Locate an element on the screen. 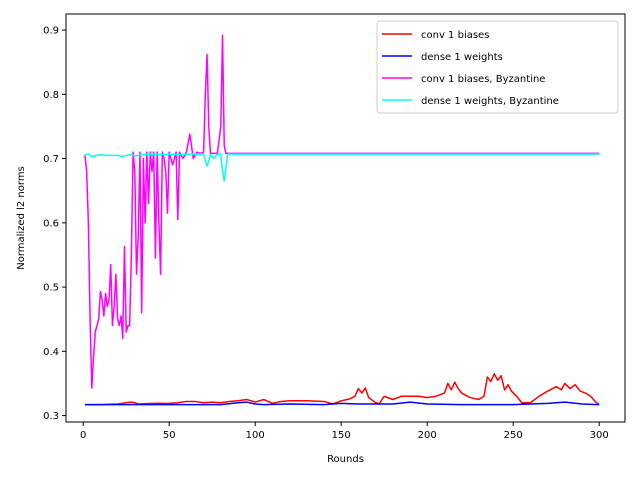  y-tick-label: 0.3 is located at coordinates (51, 416).